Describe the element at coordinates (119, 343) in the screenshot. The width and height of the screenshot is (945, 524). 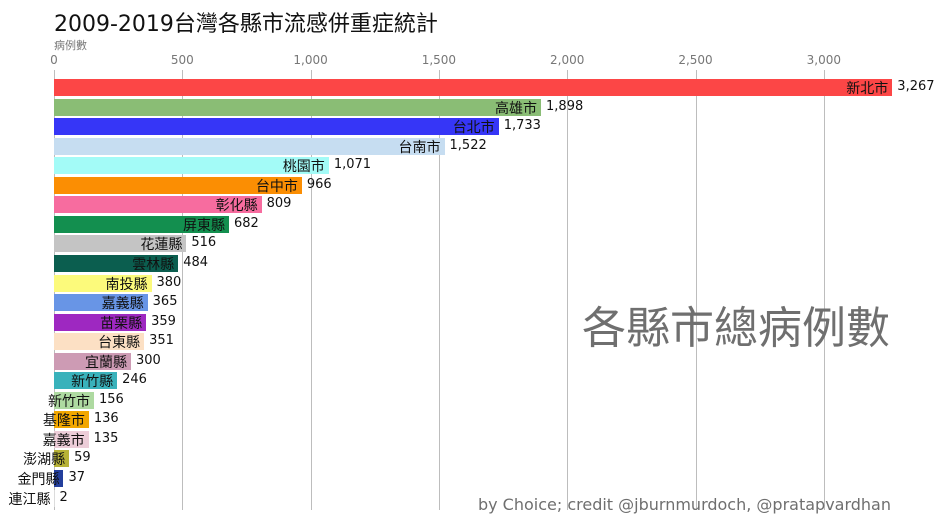
I see `bar-category-label: 台東縣` at that location.